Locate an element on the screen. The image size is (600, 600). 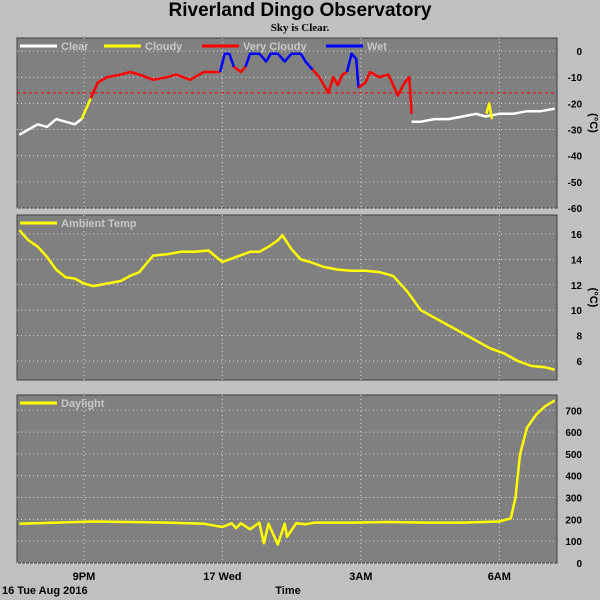
x-tick-label: 3AM is located at coordinates (360, 577).